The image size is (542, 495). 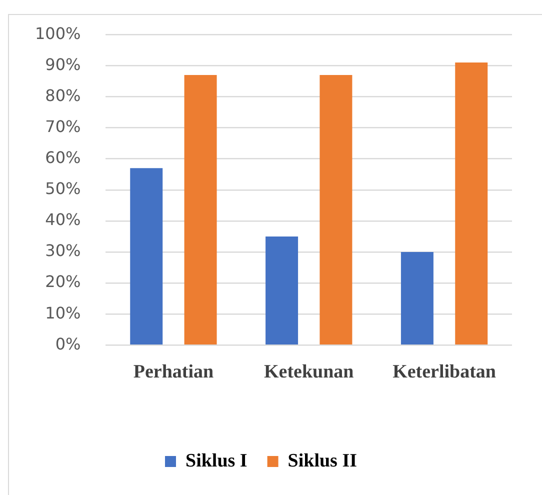 What do you see at coordinates (309, 372) in the screenshot?
I see `x-tick-label: Ketekunan` at bounding box center [309, 372].